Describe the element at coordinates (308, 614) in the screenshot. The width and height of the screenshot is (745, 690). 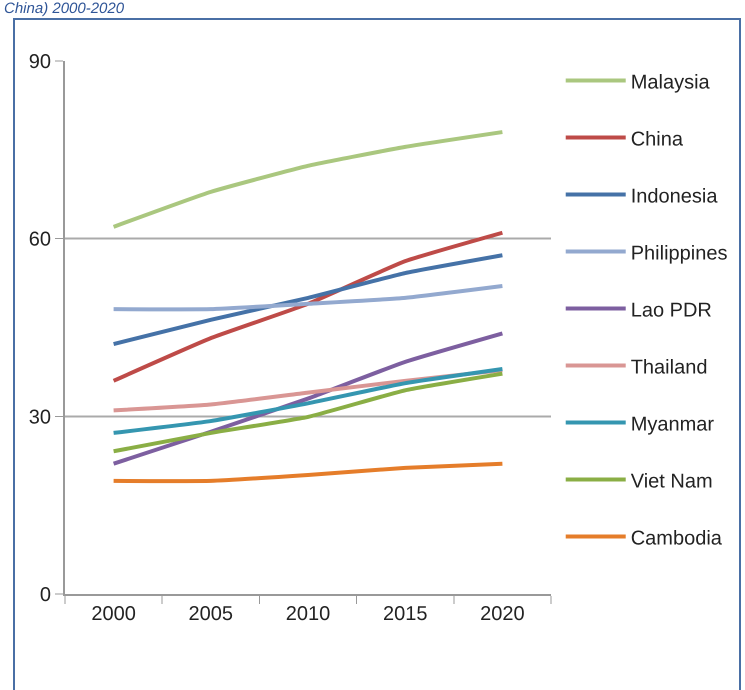
I see `x-tick-label: 2010` at that location.